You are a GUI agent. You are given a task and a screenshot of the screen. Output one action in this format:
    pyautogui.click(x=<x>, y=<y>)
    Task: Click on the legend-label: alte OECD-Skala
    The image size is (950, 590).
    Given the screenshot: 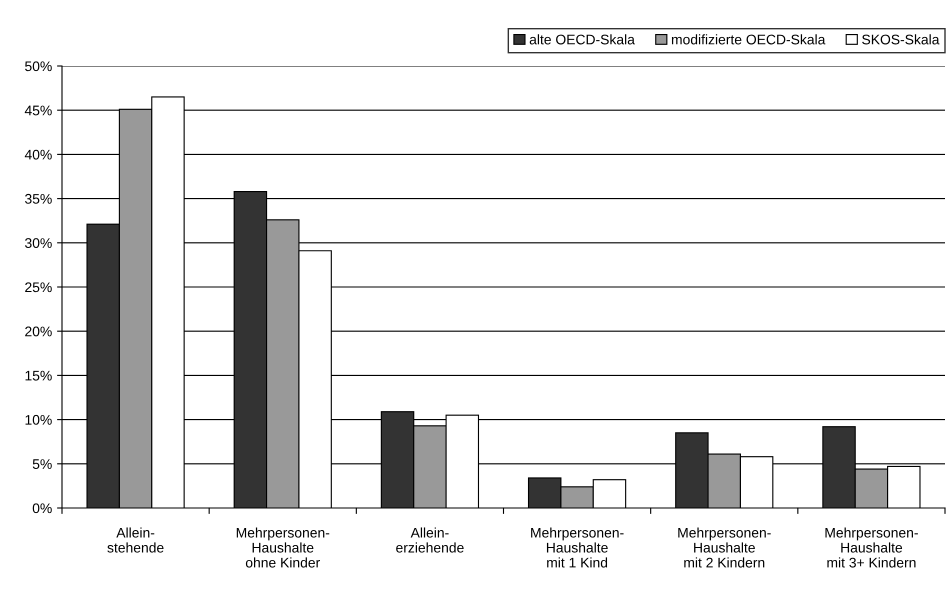 What is the action you would take?
    pyautogui.click(x=582, y=39)
    